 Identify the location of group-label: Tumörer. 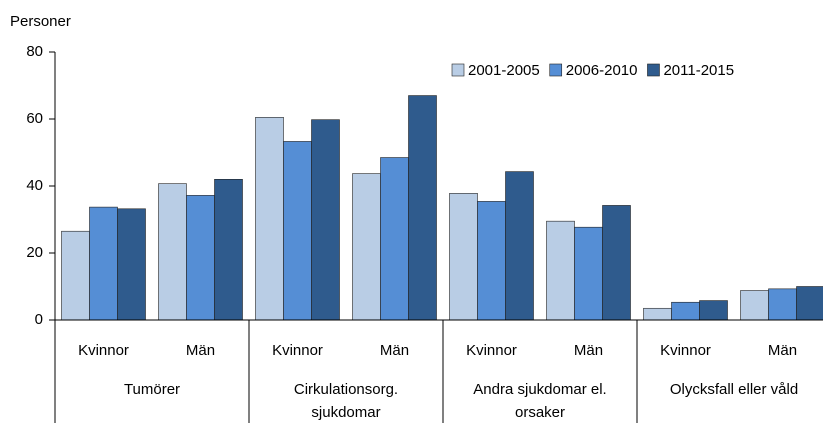
(152, 389).